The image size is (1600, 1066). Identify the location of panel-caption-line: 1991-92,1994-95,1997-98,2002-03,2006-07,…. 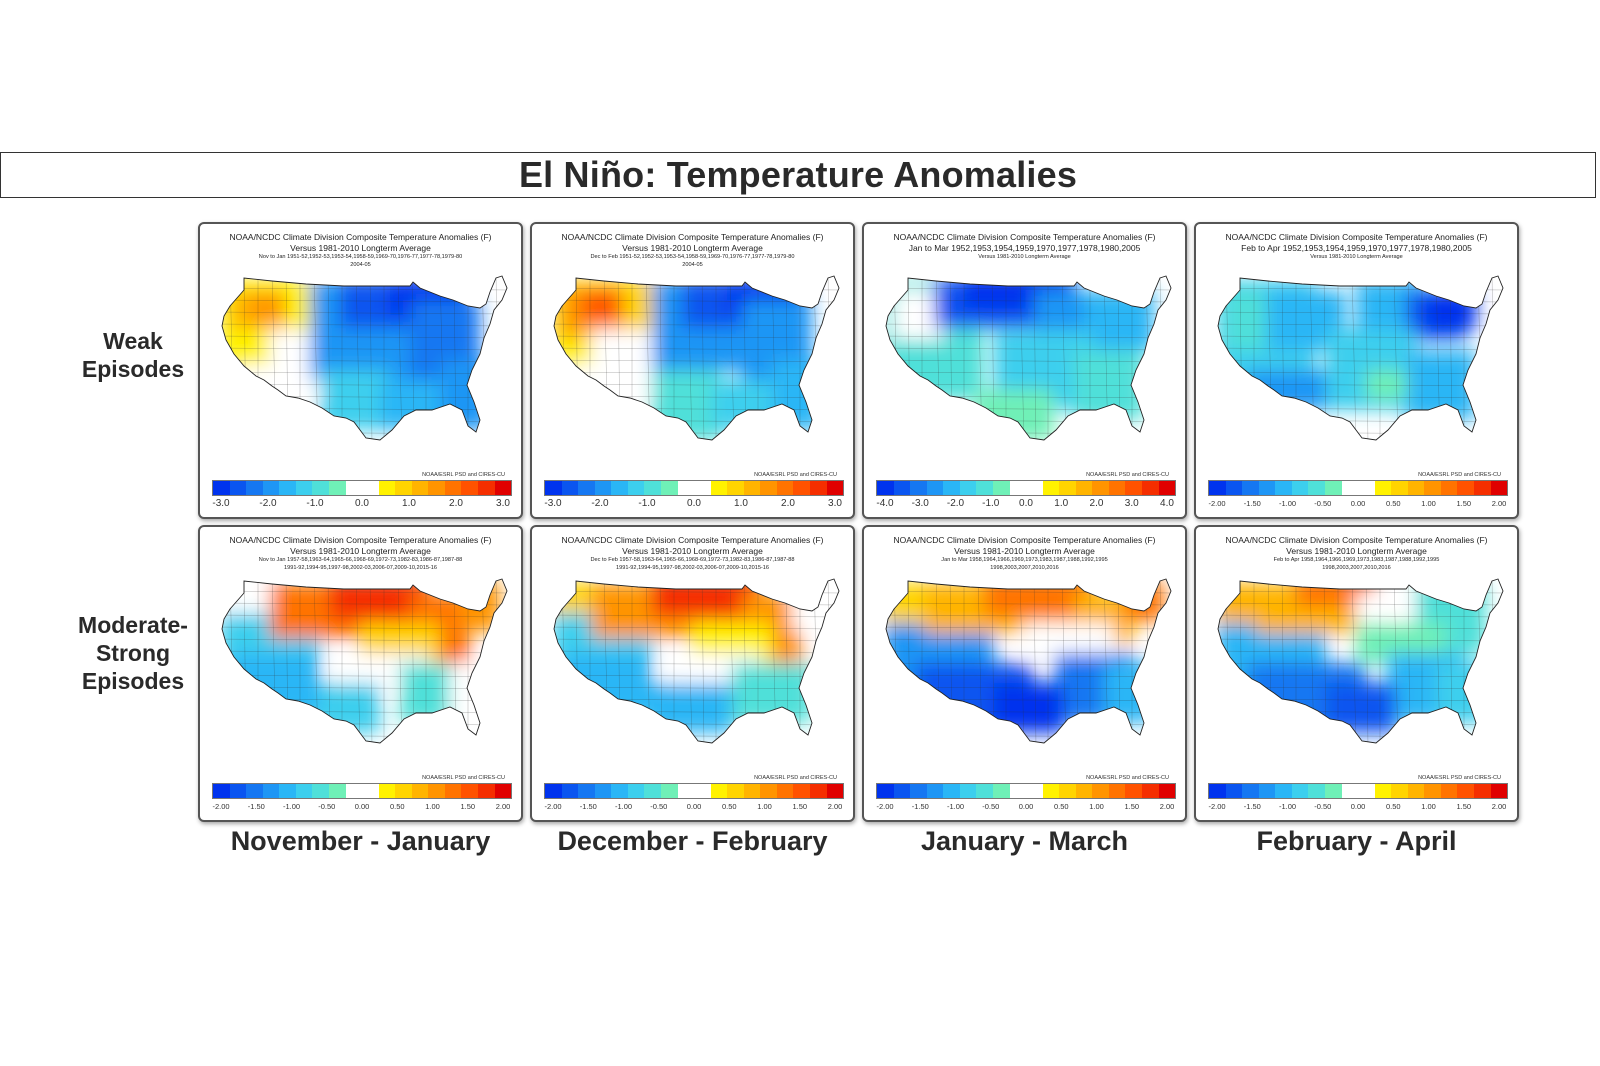
(692, 568).